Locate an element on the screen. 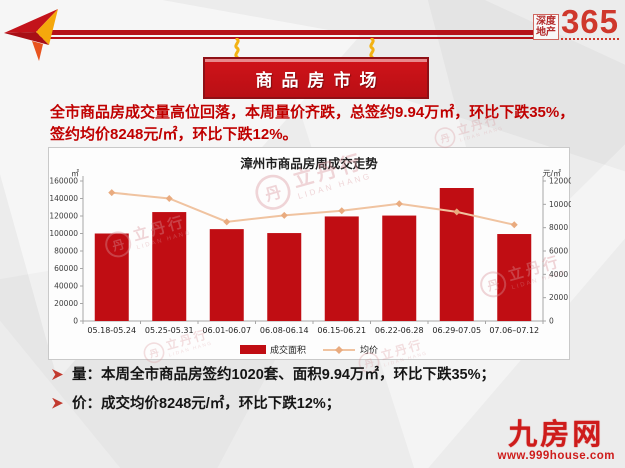 The height and width of the screenshot is (468, 625). x-axis-category-label: 05.18-05.24 is located at coordinates (111, 330).